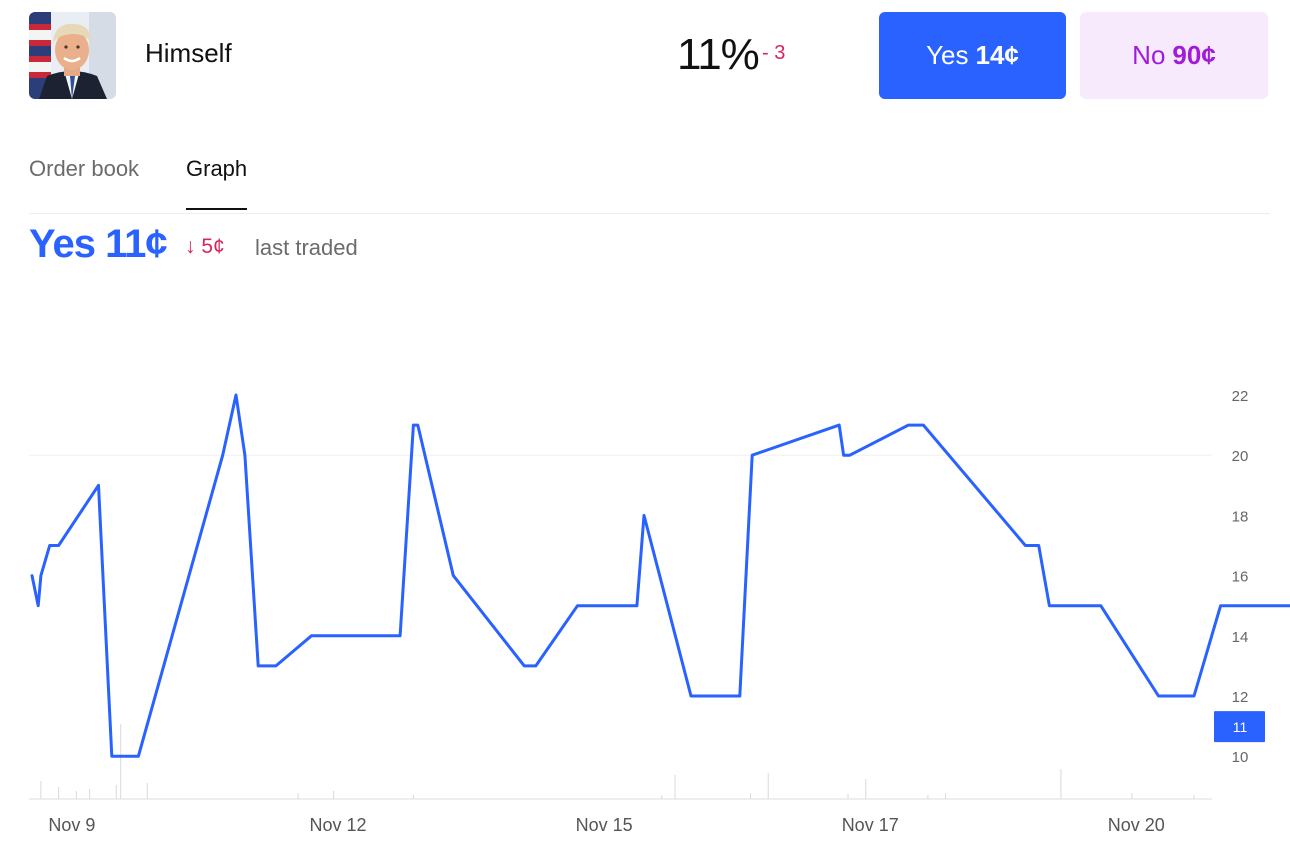 Image resolution: width=1290 pixels, height=854 pixels. What do you see at coordinates (1240, 396) in the screenshot?
I see `y-tick-label: 22` at bounding box center [1240, 396].